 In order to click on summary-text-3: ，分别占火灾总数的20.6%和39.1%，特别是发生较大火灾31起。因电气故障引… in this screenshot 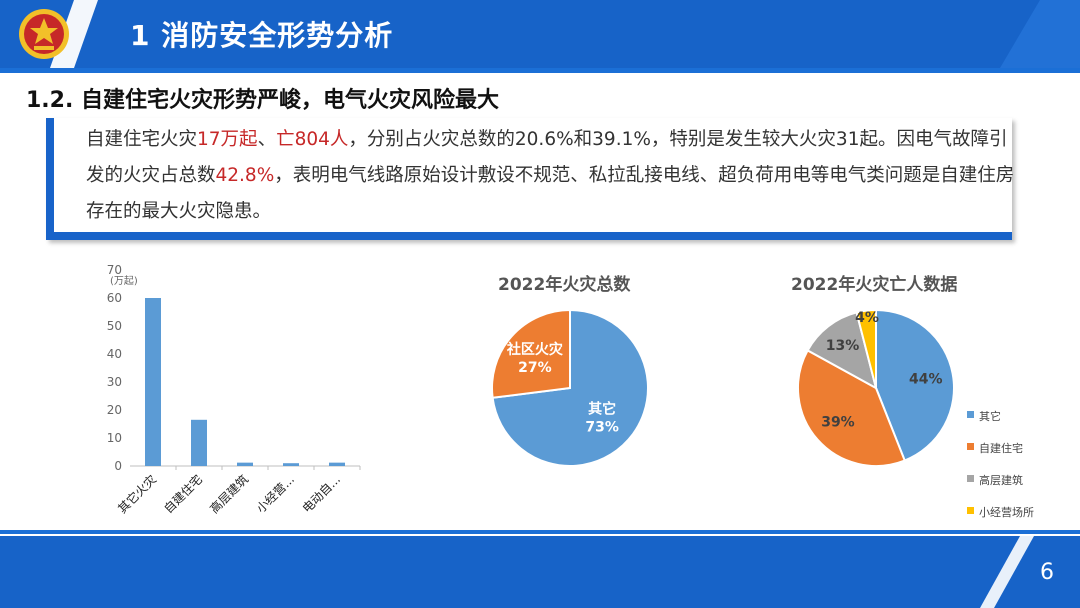, I will do `click(547, 157)`.